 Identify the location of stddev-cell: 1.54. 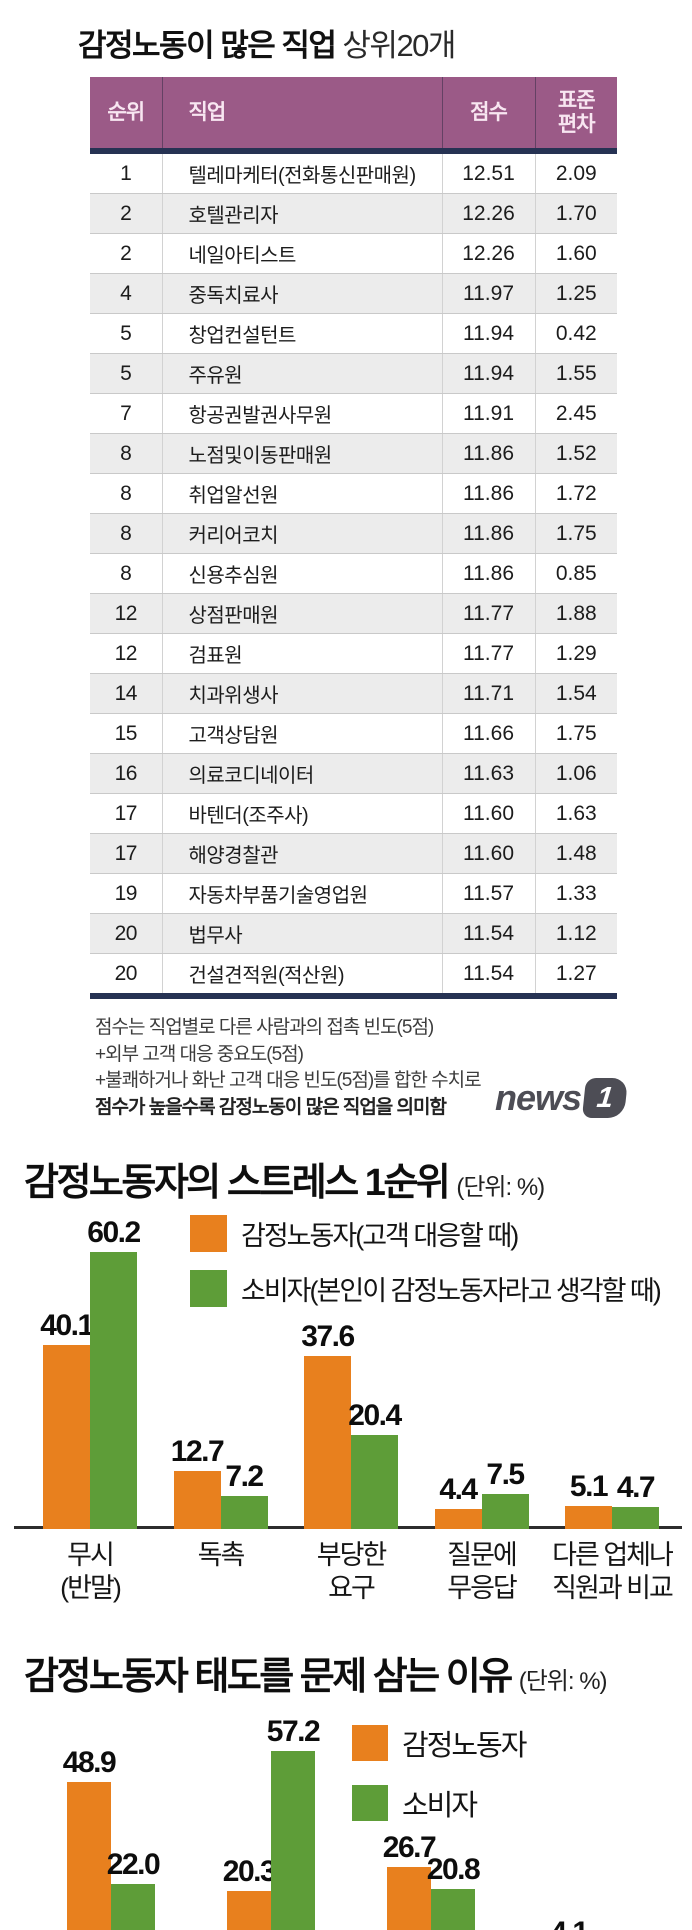
(575, 694).